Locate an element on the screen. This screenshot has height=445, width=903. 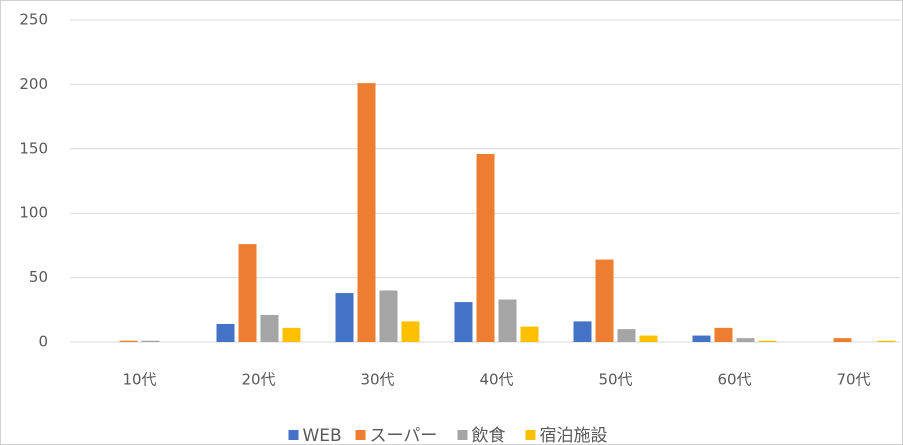
y-tick-label: 150 is located at coordinates (33, 148).